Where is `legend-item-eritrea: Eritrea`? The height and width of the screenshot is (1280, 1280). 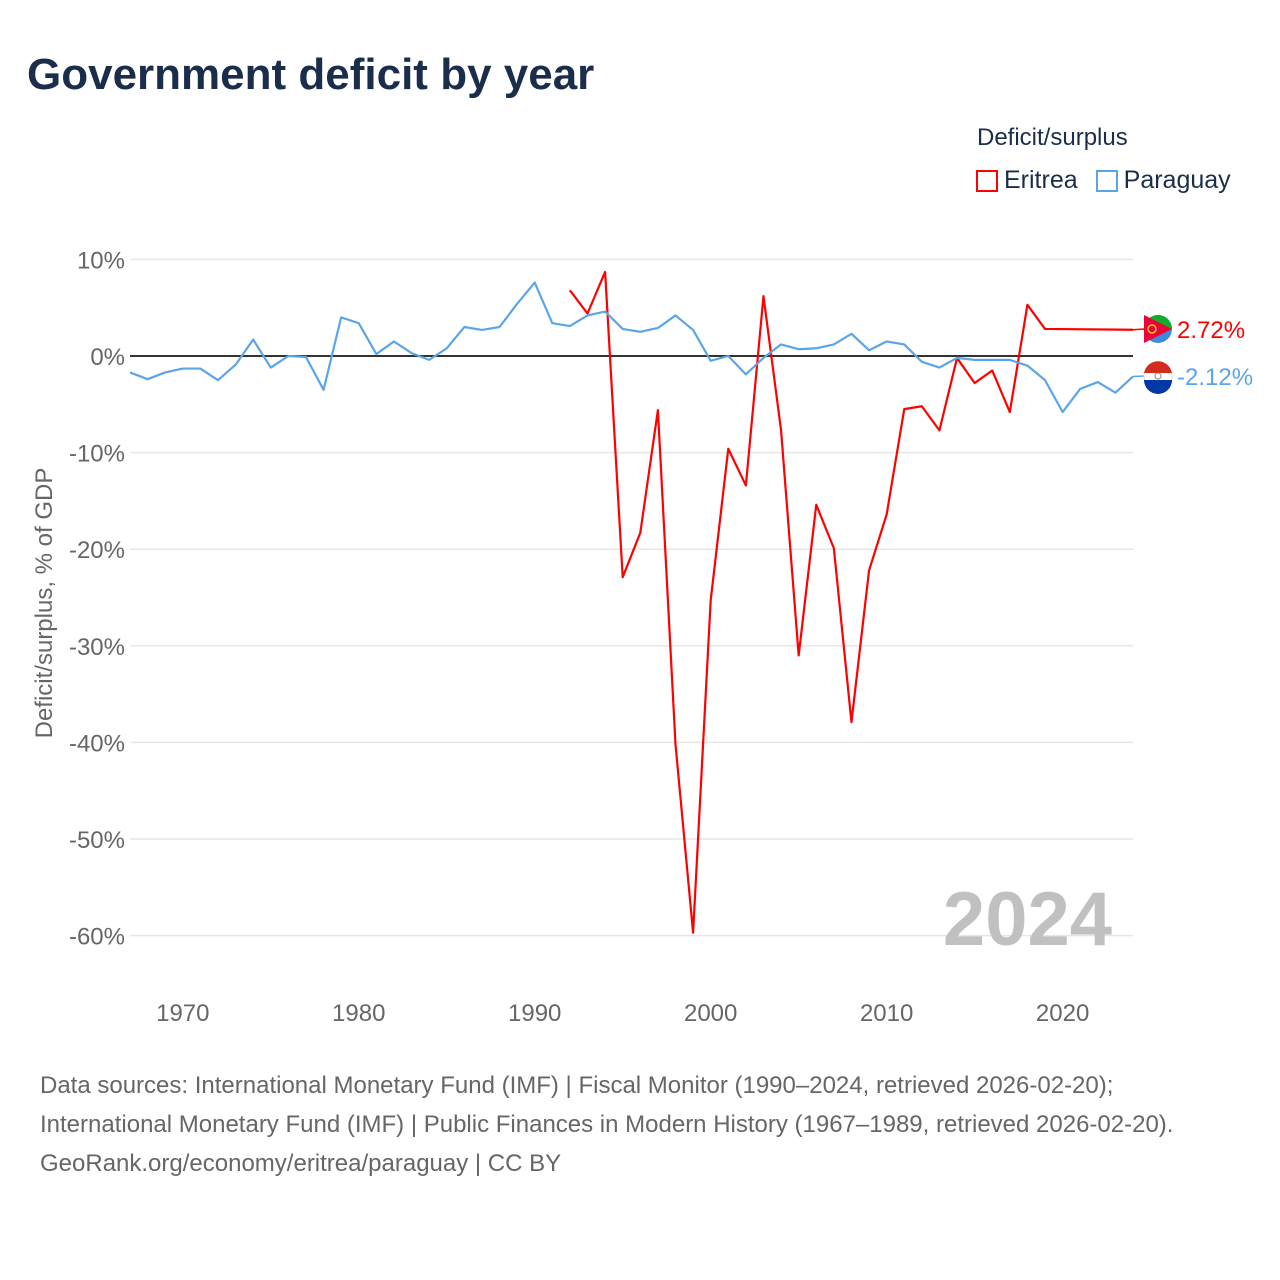 legend-item-eritrea: Eritrea is located at coordinates (1027, 180).